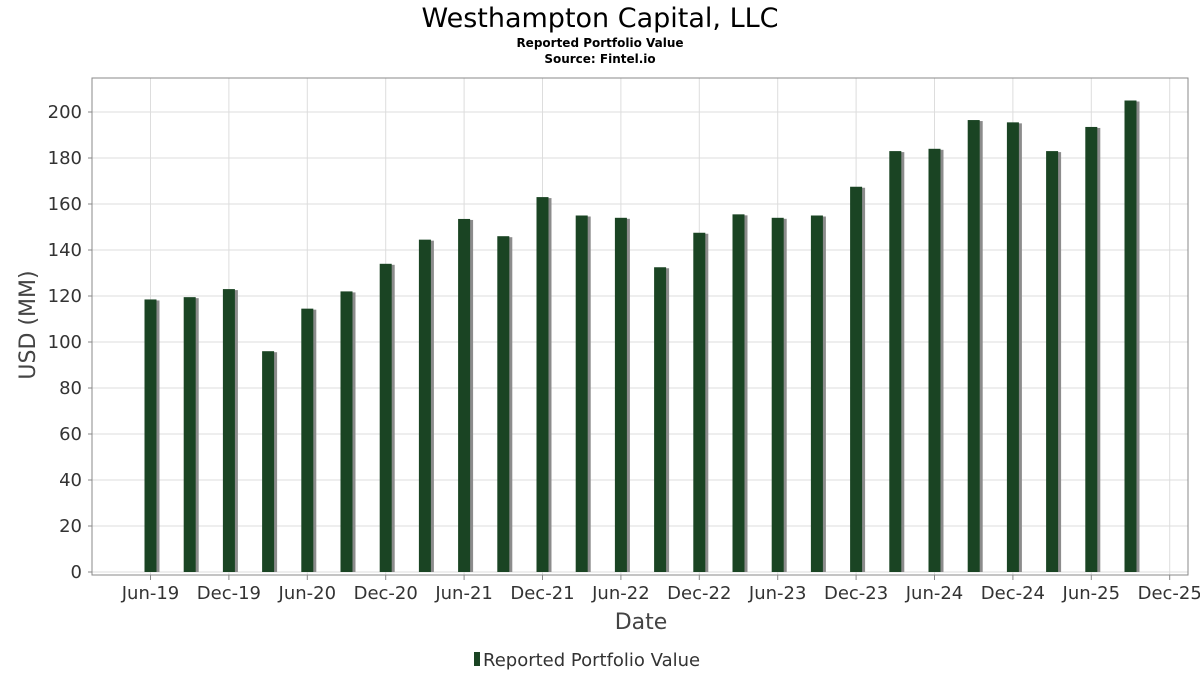 The width and height of the screenshot is (1200, 675). Describe the element at coordinates (65, 342) in the screenshot. I see `y-tick-label: 100` at that location.